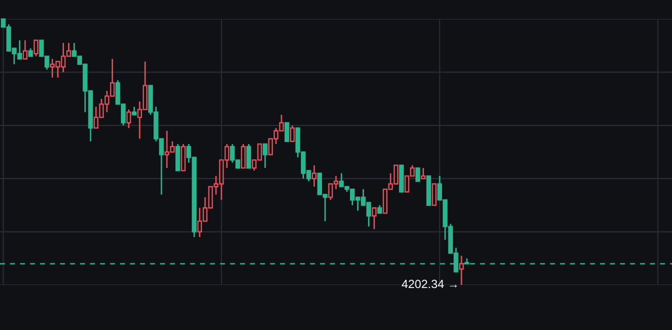 The height and width of the screenshot is (330, 672). What do you see at coordinates (429, 284) in the screenshot?
I see `annotation: 4202.34 →` at bounding box center [429, 284].